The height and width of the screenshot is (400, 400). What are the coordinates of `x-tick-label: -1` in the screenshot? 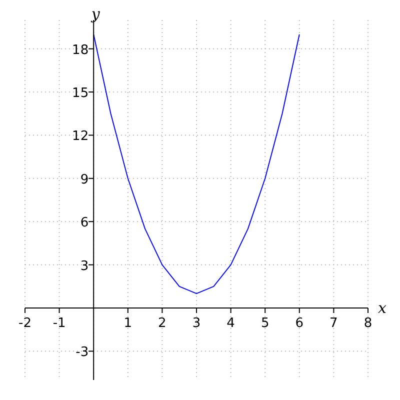 It's located at (59, 323).